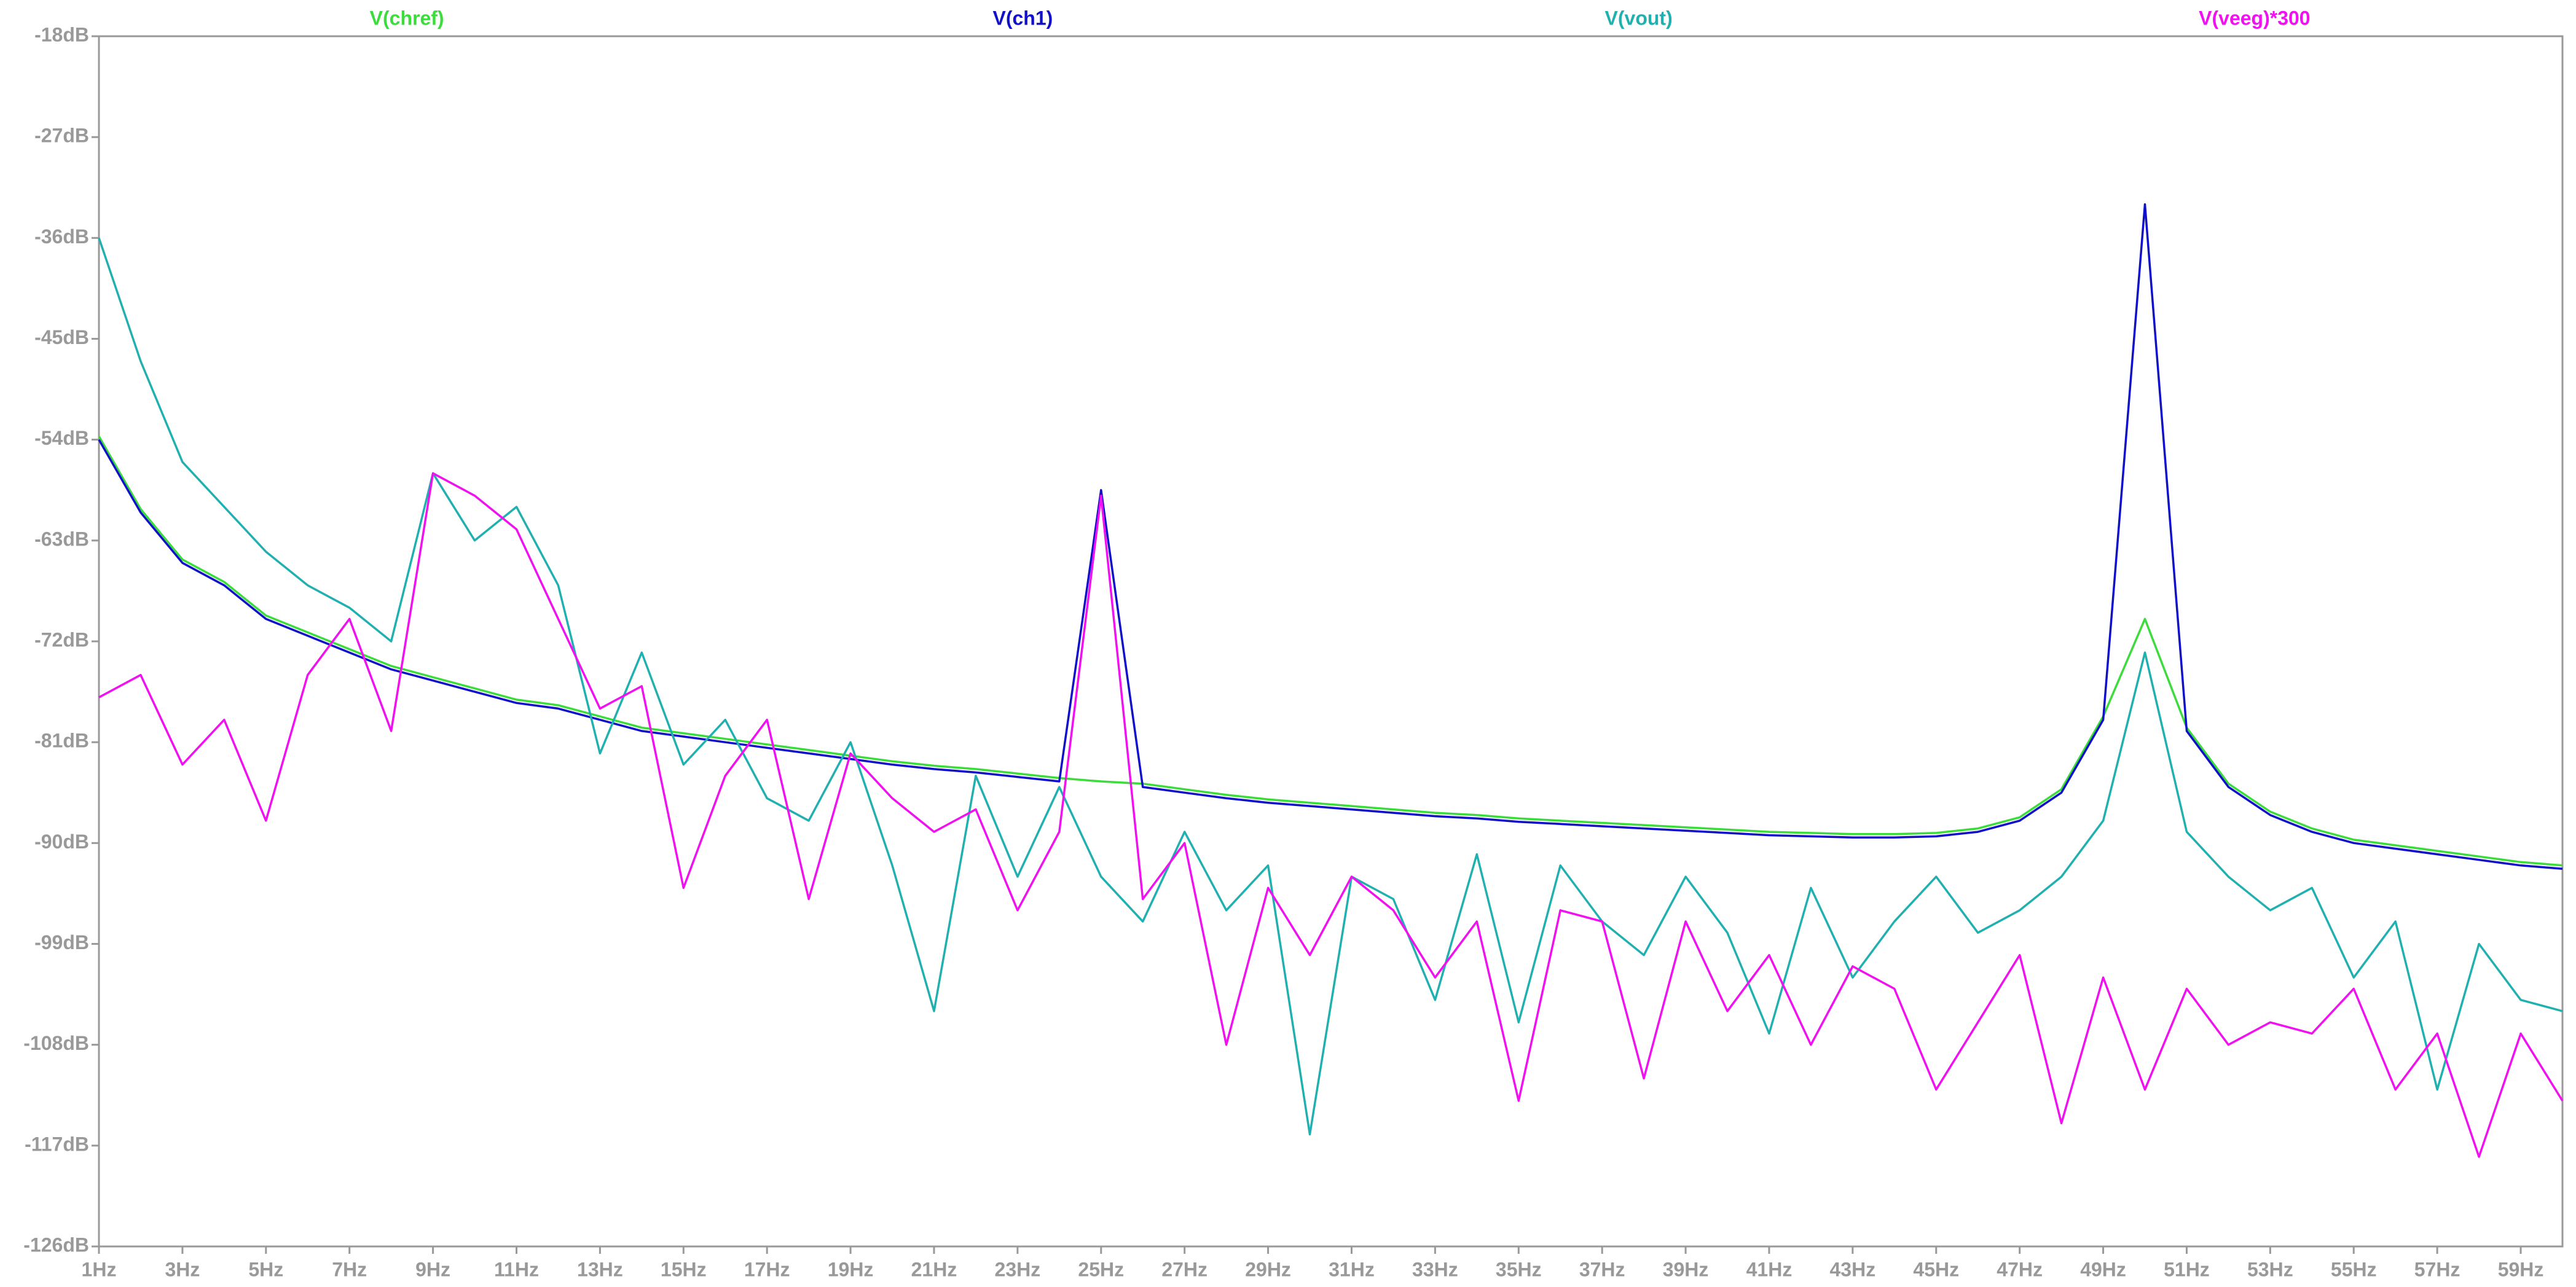 This screenshot has width=2576, height=1287. Describe the element at coordinates (57, 1144) in the screenshot. I see `y-tick-label: -117dB` at that location.